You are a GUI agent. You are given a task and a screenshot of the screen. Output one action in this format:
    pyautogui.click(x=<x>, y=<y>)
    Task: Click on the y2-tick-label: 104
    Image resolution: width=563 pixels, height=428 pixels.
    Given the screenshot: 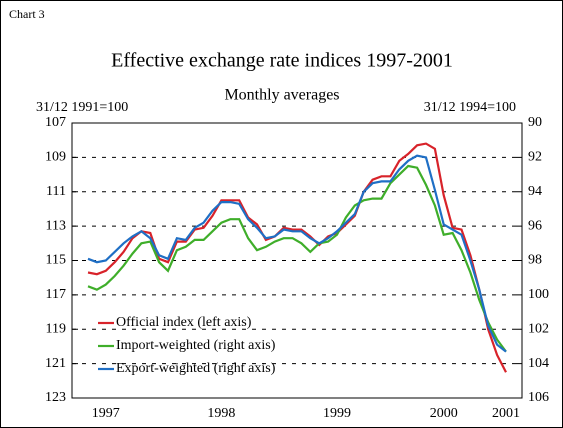 What is the action you would take?
    pyautogui.click(x=538, y=363)
    